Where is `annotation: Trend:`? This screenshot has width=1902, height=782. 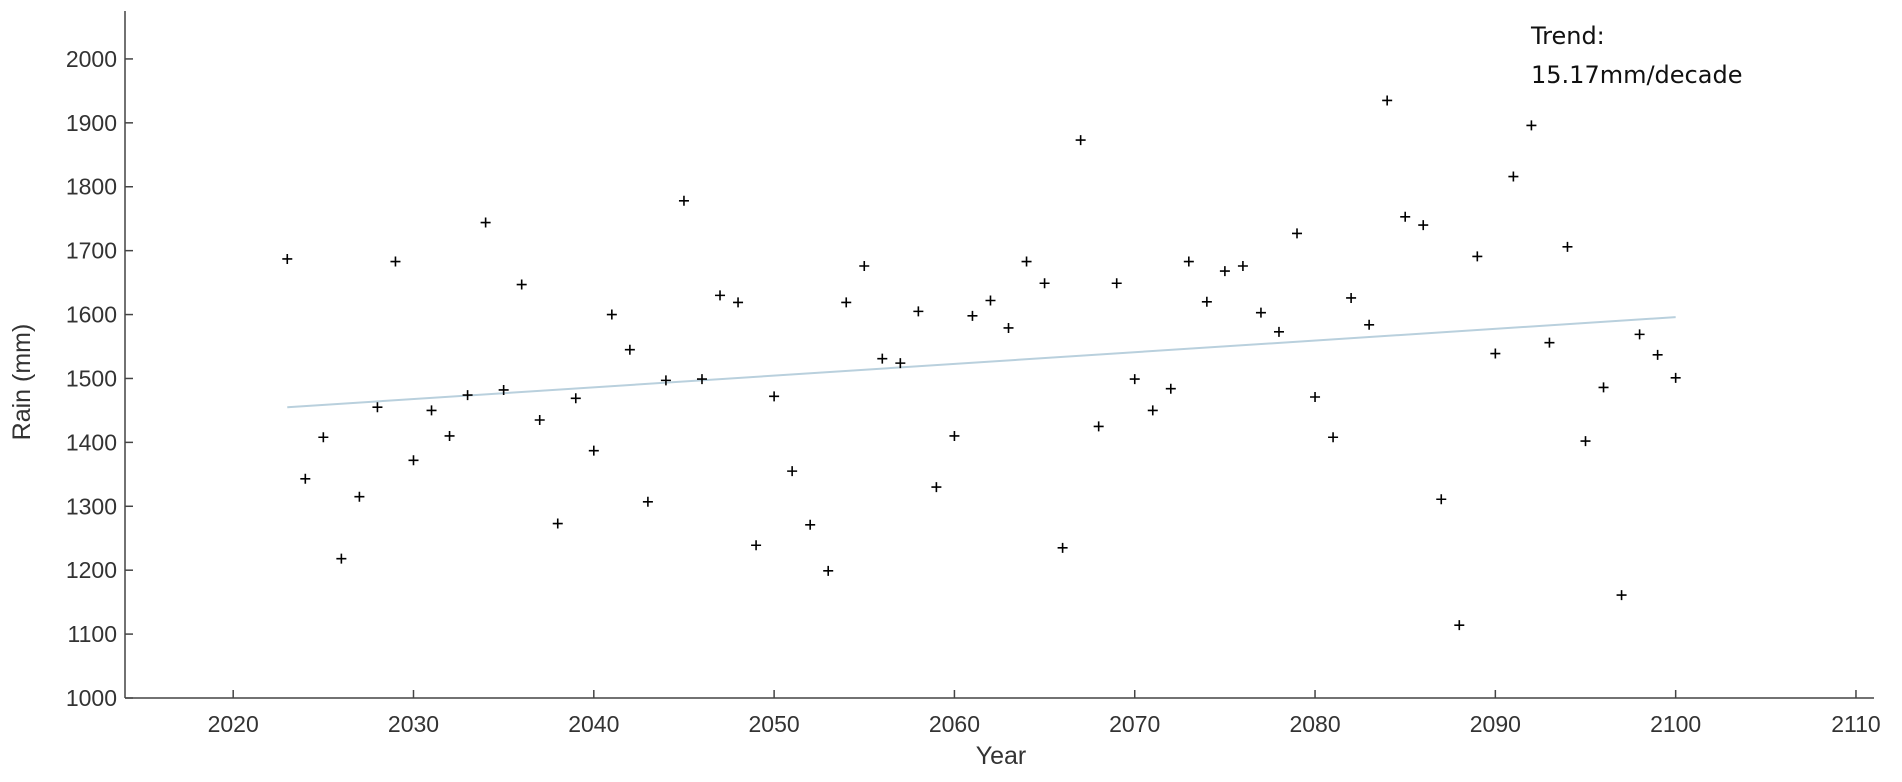
annotation: Trend: is located at coordinates (1567, 36).